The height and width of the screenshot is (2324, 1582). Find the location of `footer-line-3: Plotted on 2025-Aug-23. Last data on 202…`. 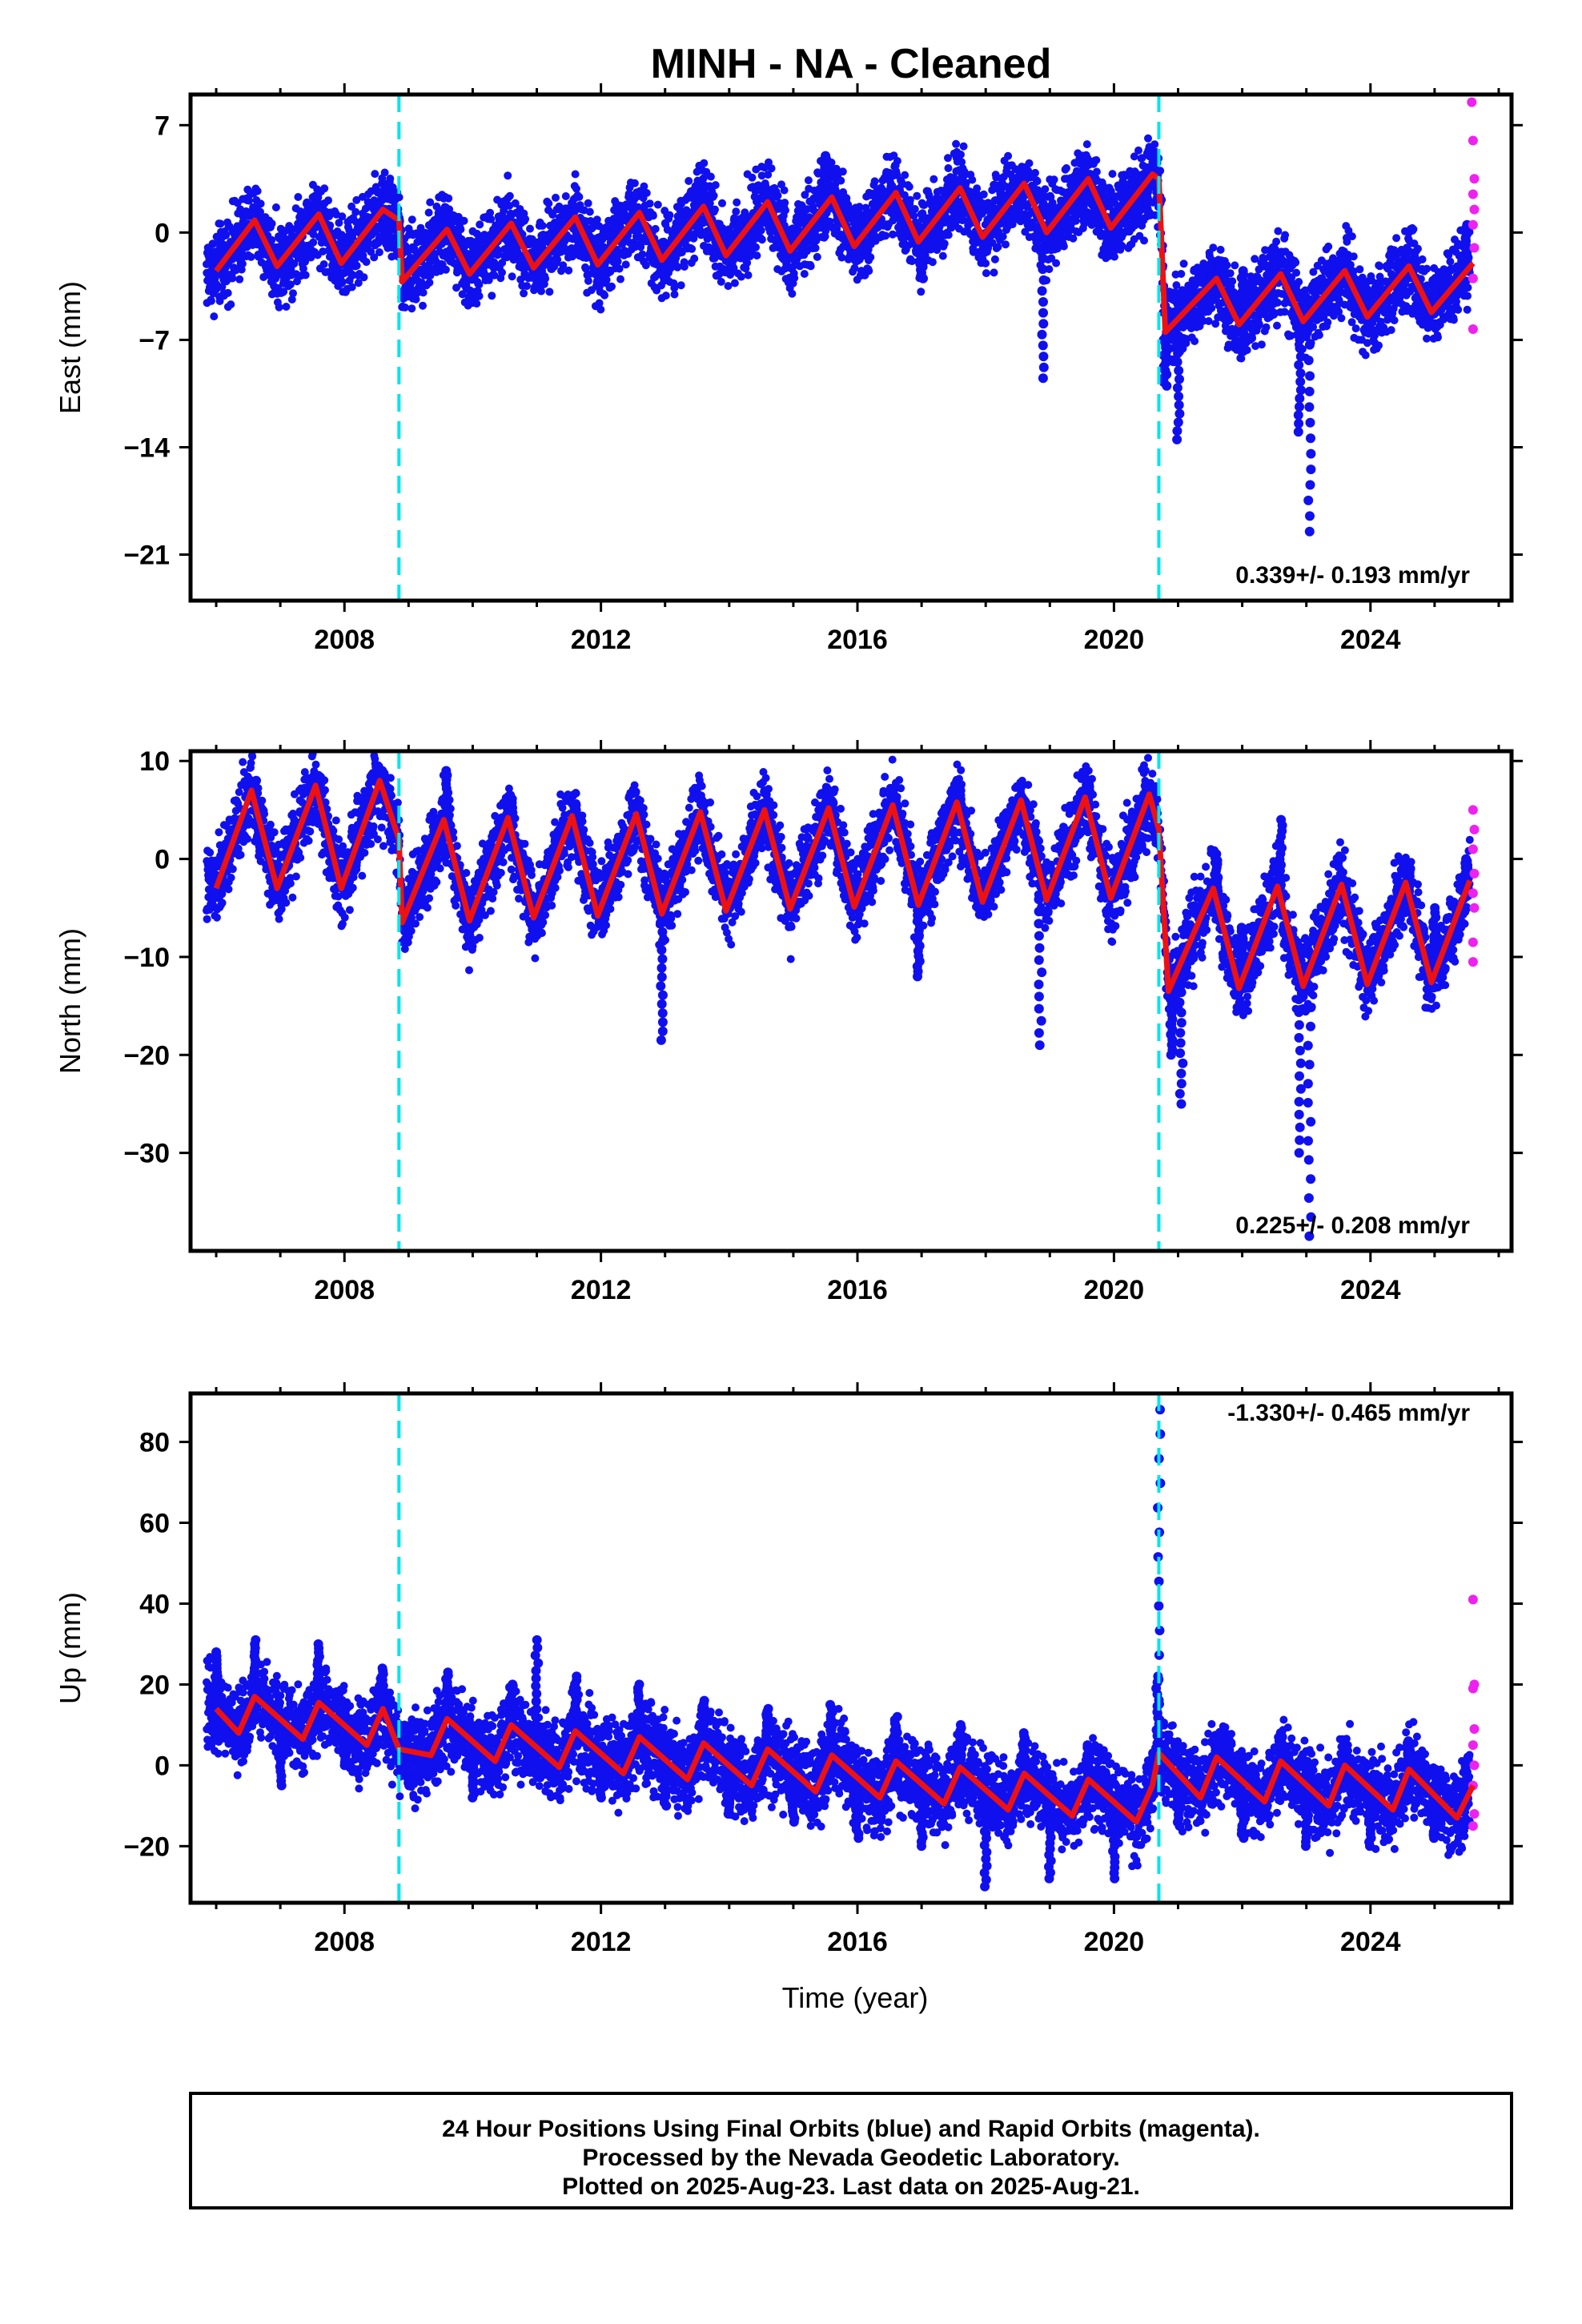

footer-line-3: Plotted on 2025-Aug-23. Last data on 202… is located at coordinates (851, 2186).